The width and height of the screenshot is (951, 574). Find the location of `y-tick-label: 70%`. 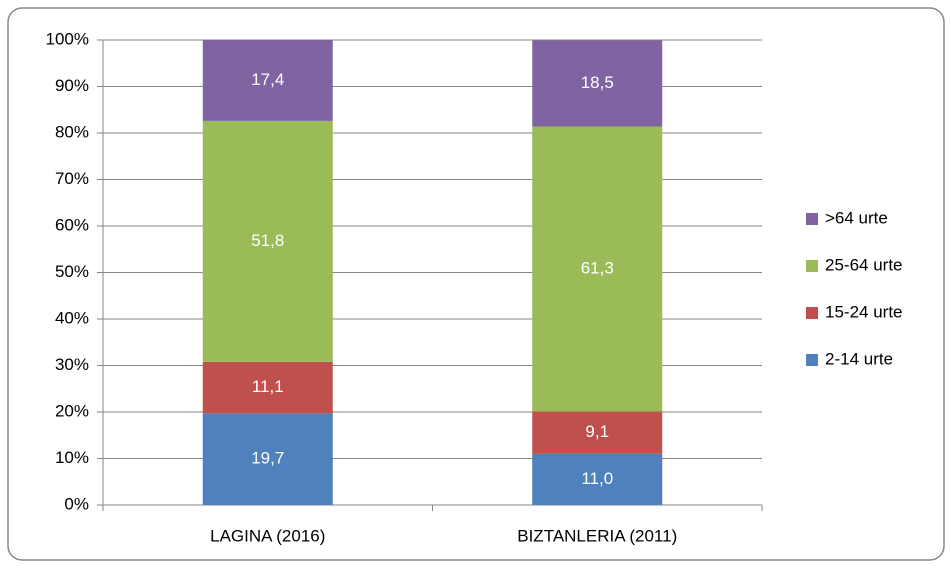

y-tick-label: 70% is located at coordinates (72, 178).